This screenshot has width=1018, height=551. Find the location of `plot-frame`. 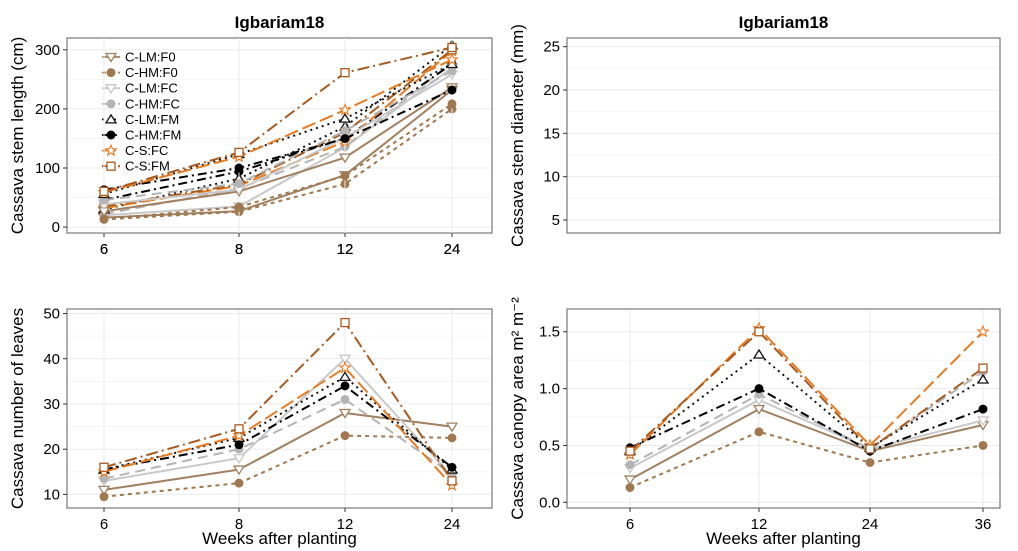

plot-frame is located at coordinates (279, 135).